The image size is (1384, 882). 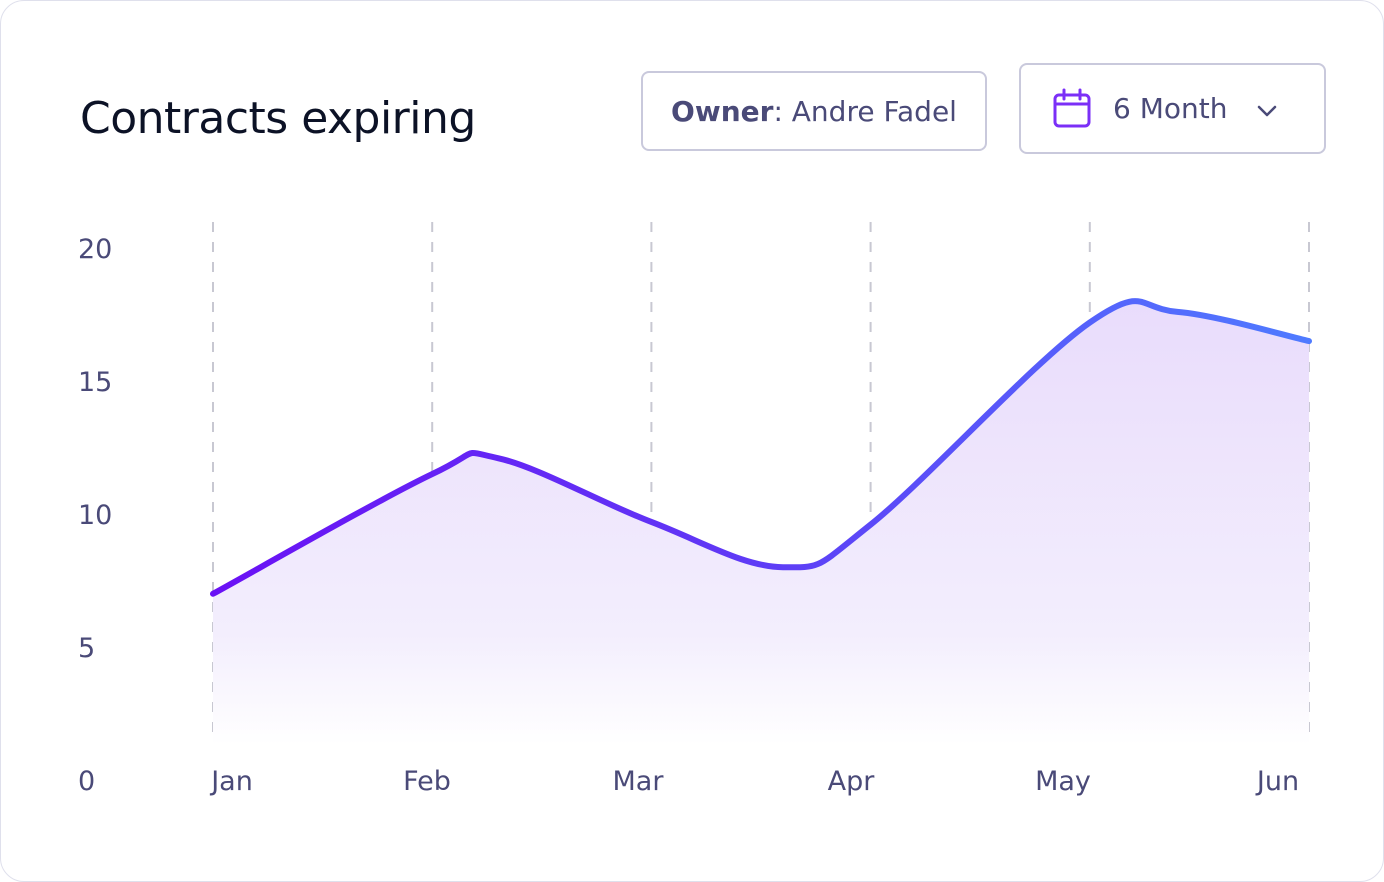 I want to click on chevron-down-icon, so click(x=1267, y=109).